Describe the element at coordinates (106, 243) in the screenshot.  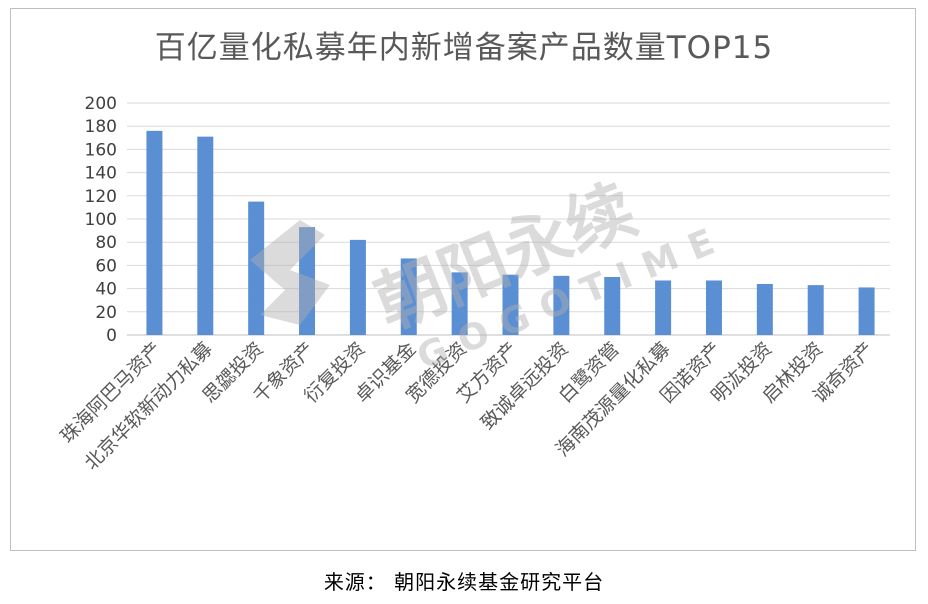
I see `y-tick-label: 80` at that location.